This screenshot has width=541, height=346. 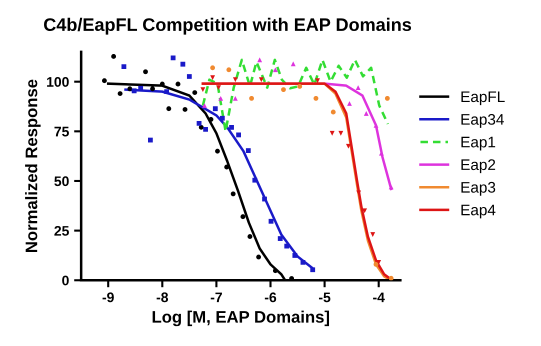 What do you see at coordinates (228, 26) in the screenshot?
I see `chart-title: C4b/EapFL Competition with EAP Domains` at bounding box center [228, 26].